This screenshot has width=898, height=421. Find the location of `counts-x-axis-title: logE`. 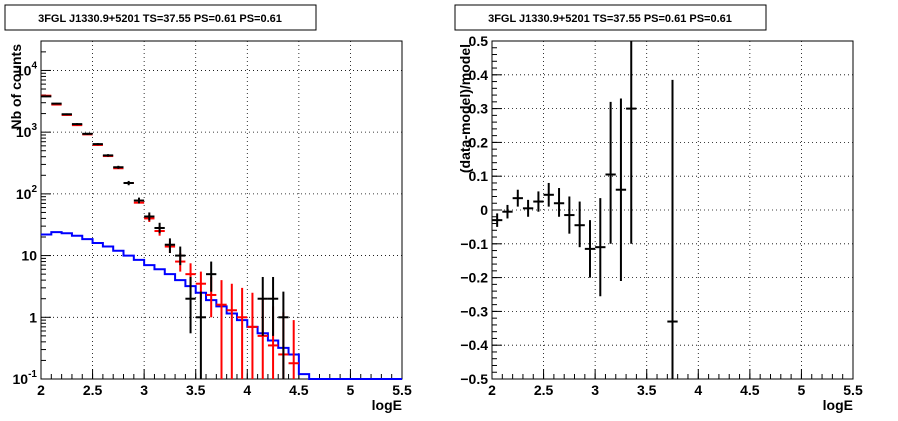

counts-x-axis-title: logE is located at coordinates (387, 405).